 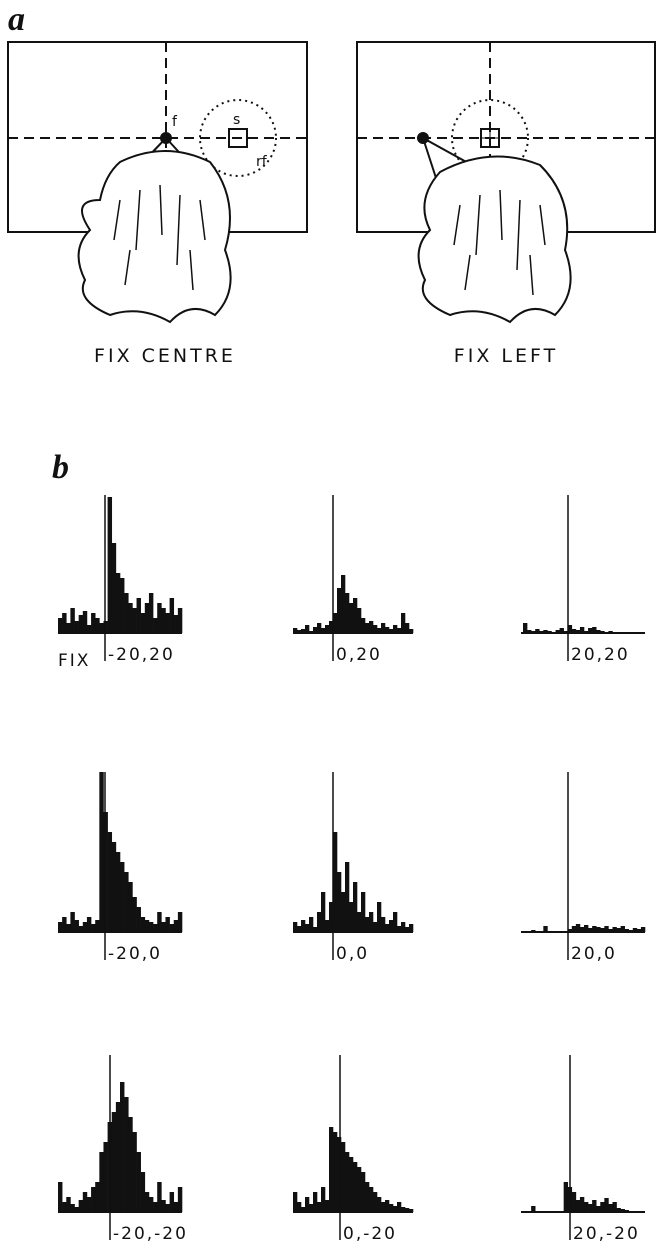 What do you see at coordinates (606, 1234) in the screenshot?
I see `panel-label: 20,-20` at bounding box center [606, 1234].